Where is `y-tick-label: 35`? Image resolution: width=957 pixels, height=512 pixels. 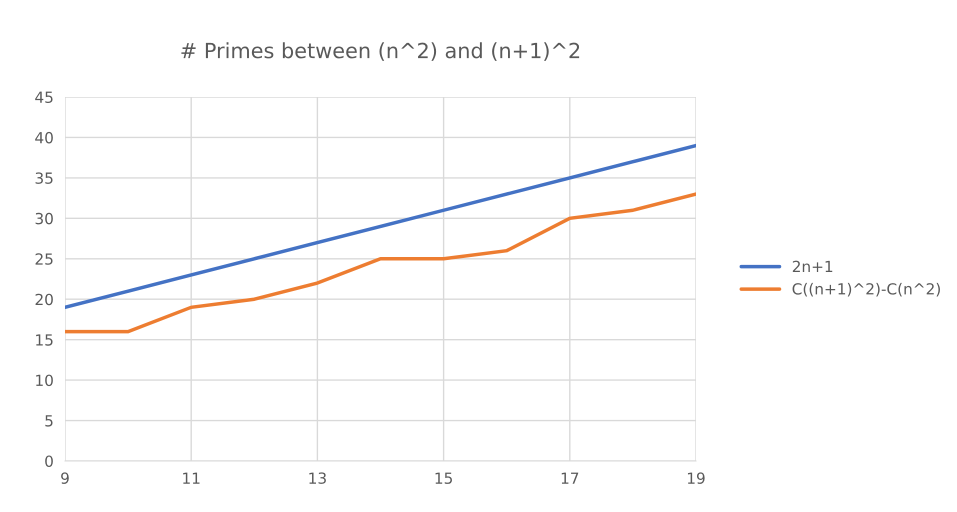
y-tick-label: 35 is located at coordinates (44, 178).